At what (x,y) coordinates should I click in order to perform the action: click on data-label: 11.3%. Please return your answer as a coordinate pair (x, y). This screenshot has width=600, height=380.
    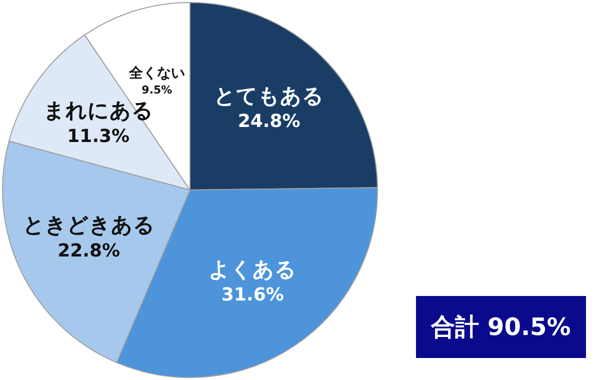
    Looking at the image, I should click on (98, 137).